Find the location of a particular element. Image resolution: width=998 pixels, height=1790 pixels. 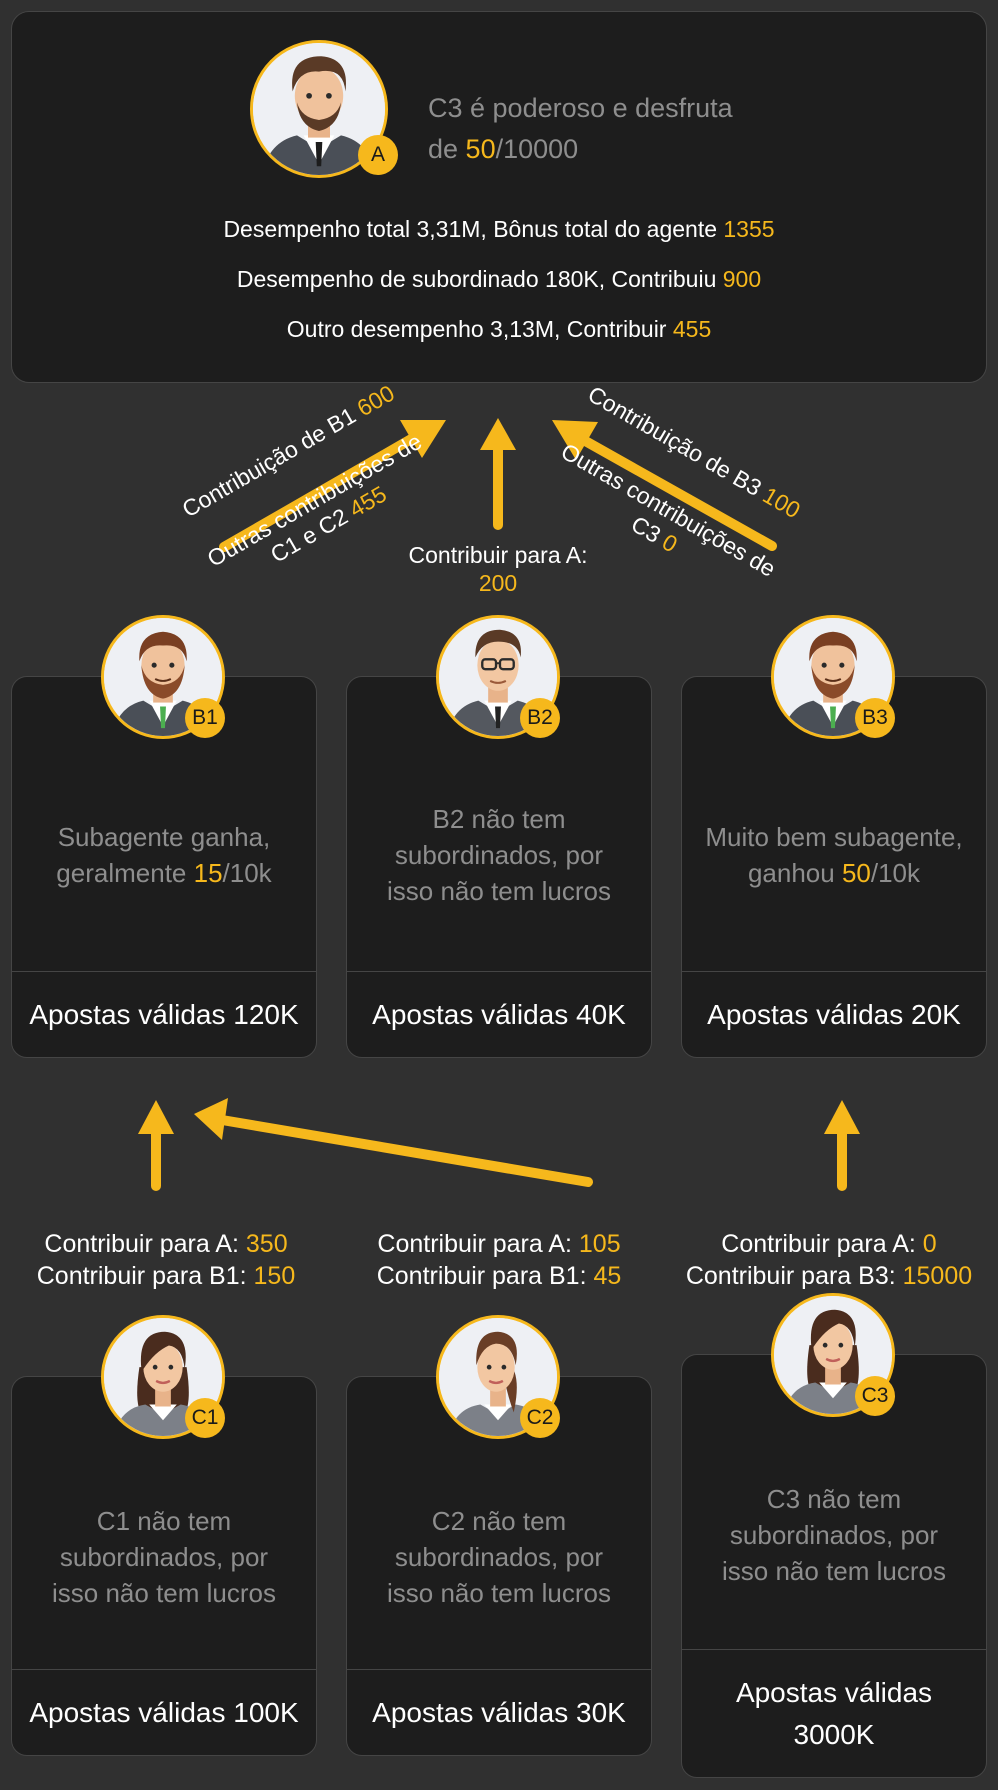

arrow-c3-to-b3 is located at coordinates (842, 1145).